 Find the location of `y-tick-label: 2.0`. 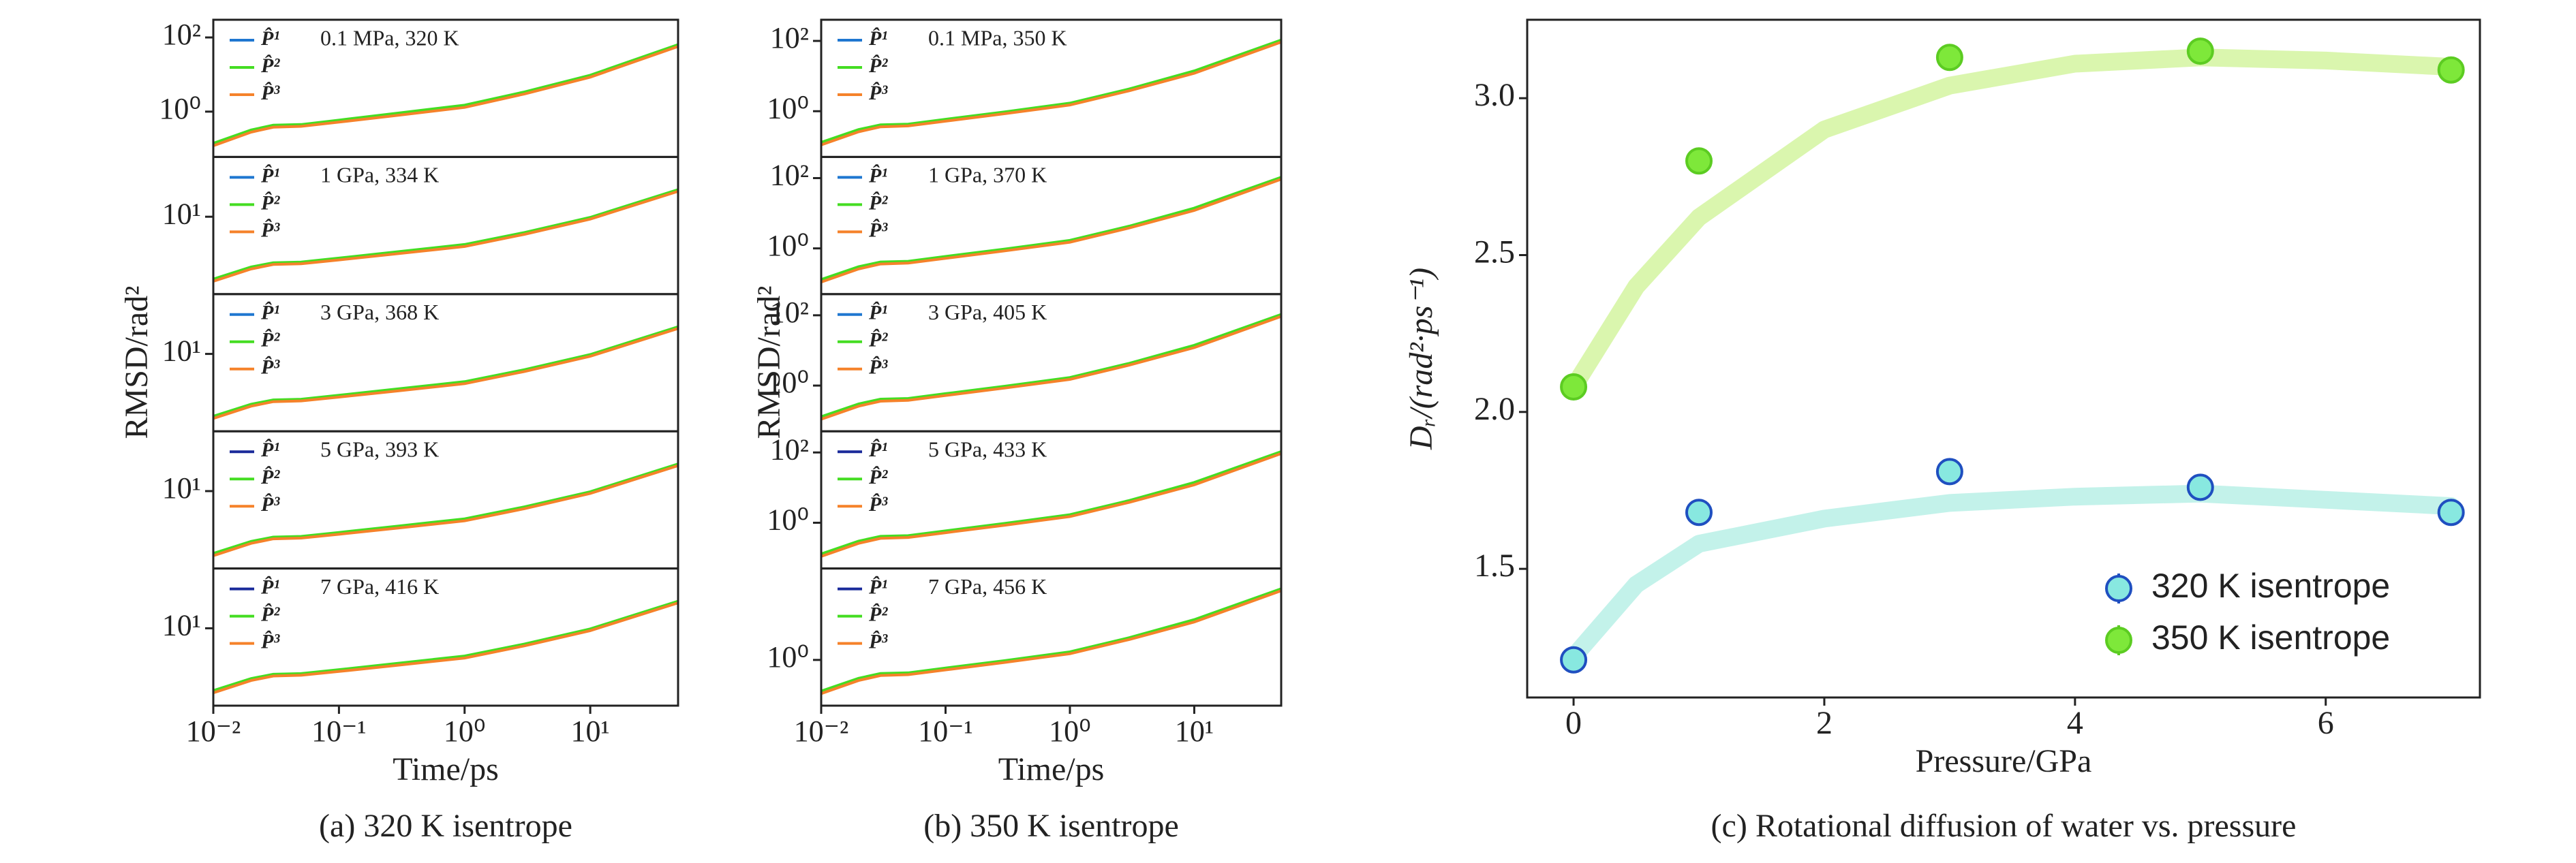

y-tick-label: 2.0 is located at coordinates (1494, 409).